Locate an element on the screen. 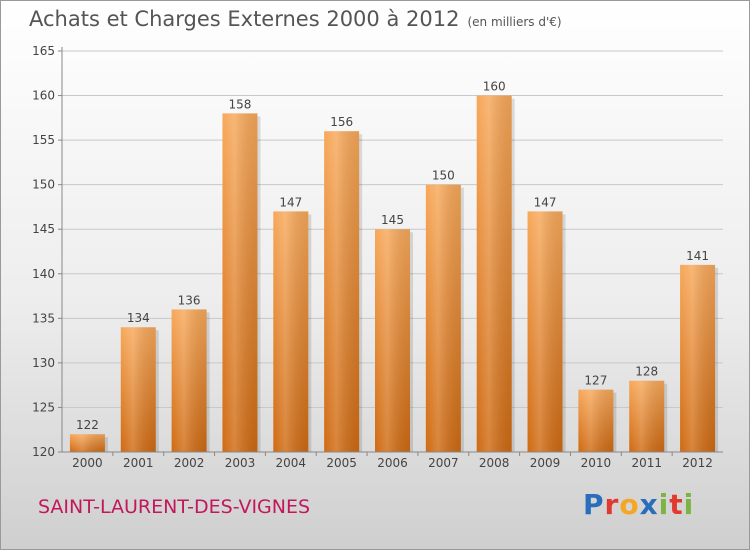 This screenshot has width=750, height=550. bar-value-label: 141 is located at coordinates (697, 256).